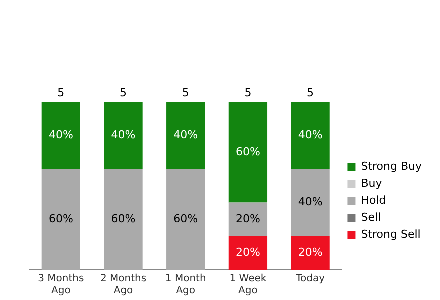 The height and width of the screenshot is (300, 440). Describe the element at coordinates (185, 285) in the screenshot. I see `x-tick-label: 1 Month Ago` at that location.